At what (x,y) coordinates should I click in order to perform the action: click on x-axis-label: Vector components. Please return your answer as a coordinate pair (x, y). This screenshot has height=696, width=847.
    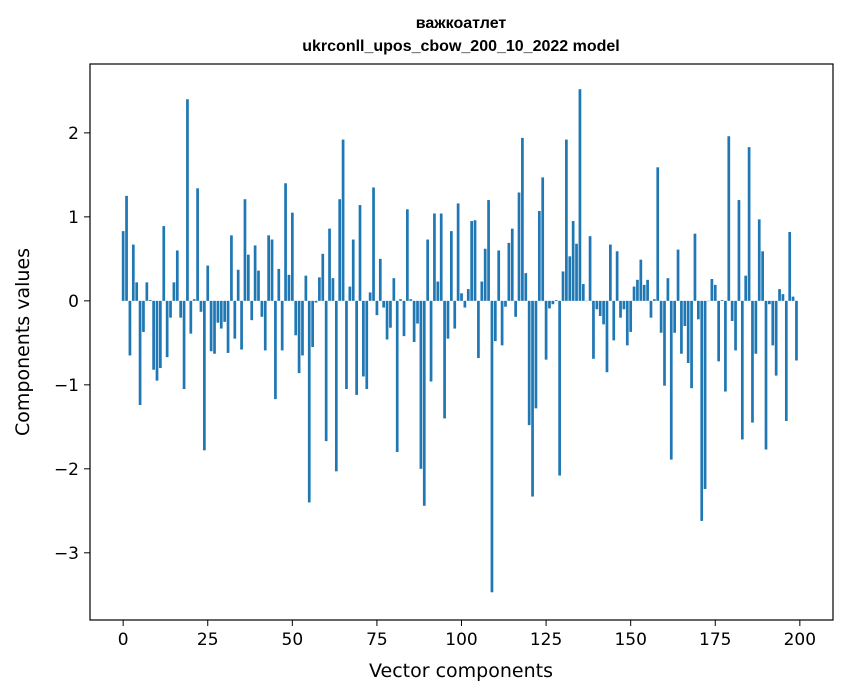
    Looking at the image, I should click on (461, 671).